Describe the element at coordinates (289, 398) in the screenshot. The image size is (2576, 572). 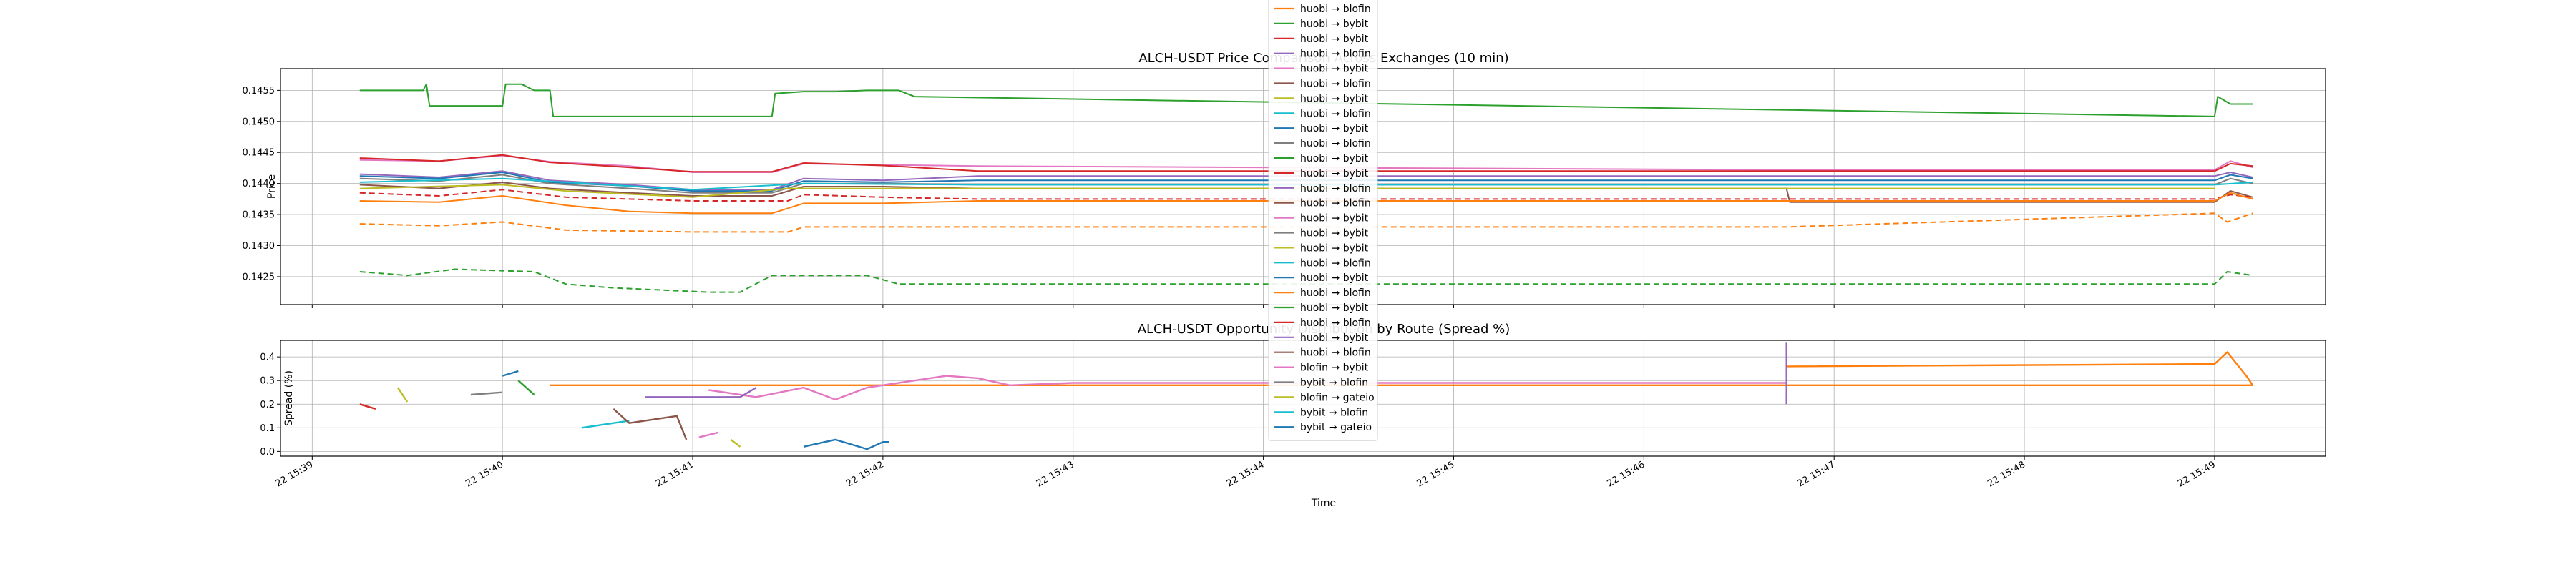
I see `spread-y-label: Spread (%)` at that location.